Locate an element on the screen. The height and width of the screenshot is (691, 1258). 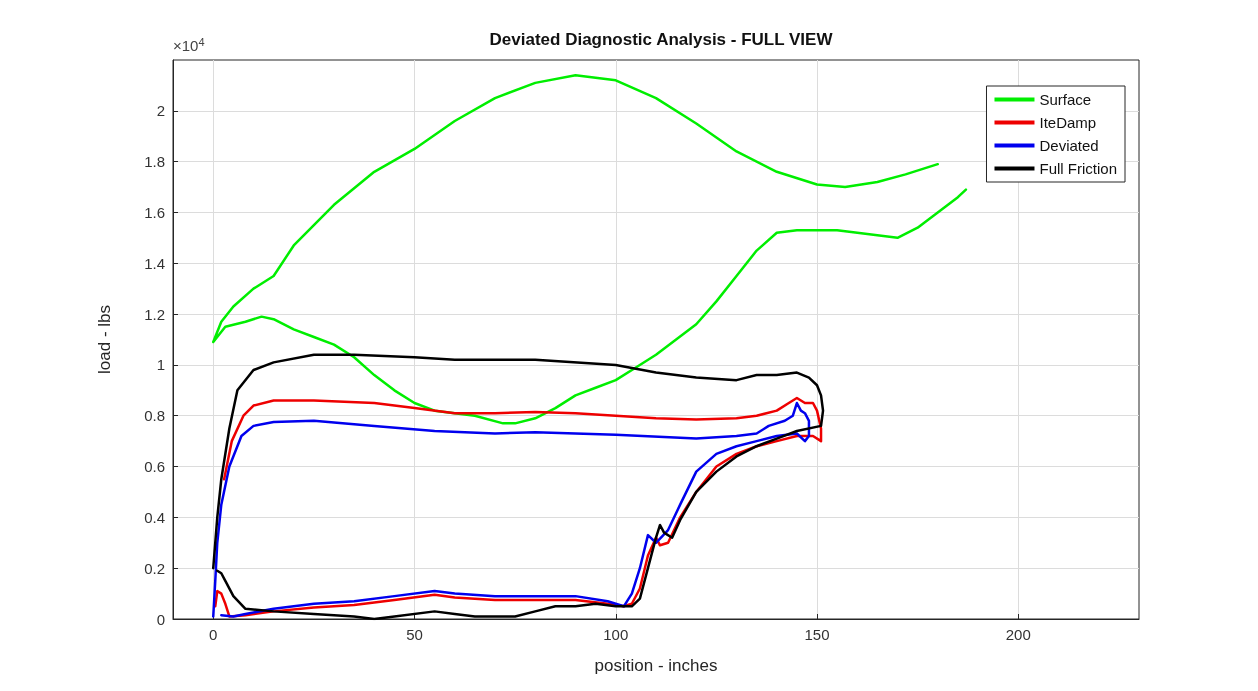
y-tick-label: 1.6 is located at coordinates (154, 212).